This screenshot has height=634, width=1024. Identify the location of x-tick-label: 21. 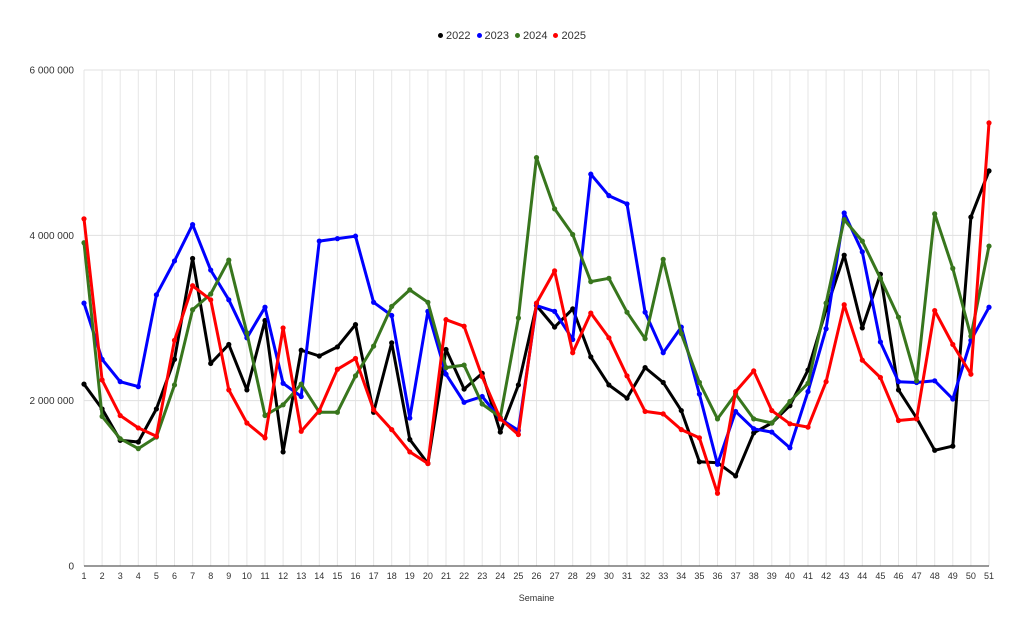
(446, 576).